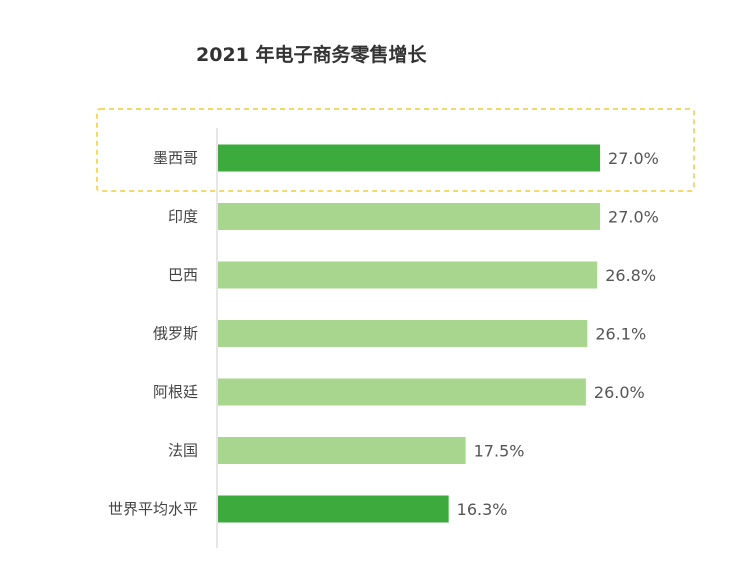 Image resolution: width=743 pixels, height=574 pixels. I want to click on value-label: 26.8%, so click(630, 275).